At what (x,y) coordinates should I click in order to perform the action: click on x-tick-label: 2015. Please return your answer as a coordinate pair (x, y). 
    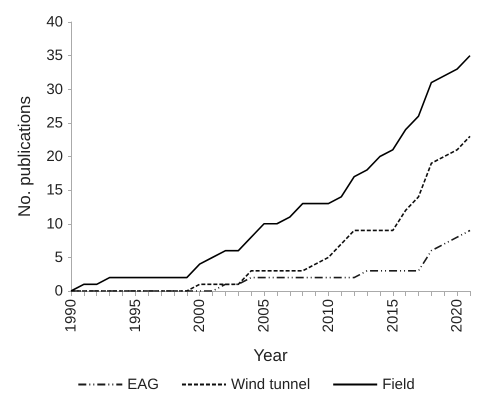
    Looking at the image, I should click on (393, 315).